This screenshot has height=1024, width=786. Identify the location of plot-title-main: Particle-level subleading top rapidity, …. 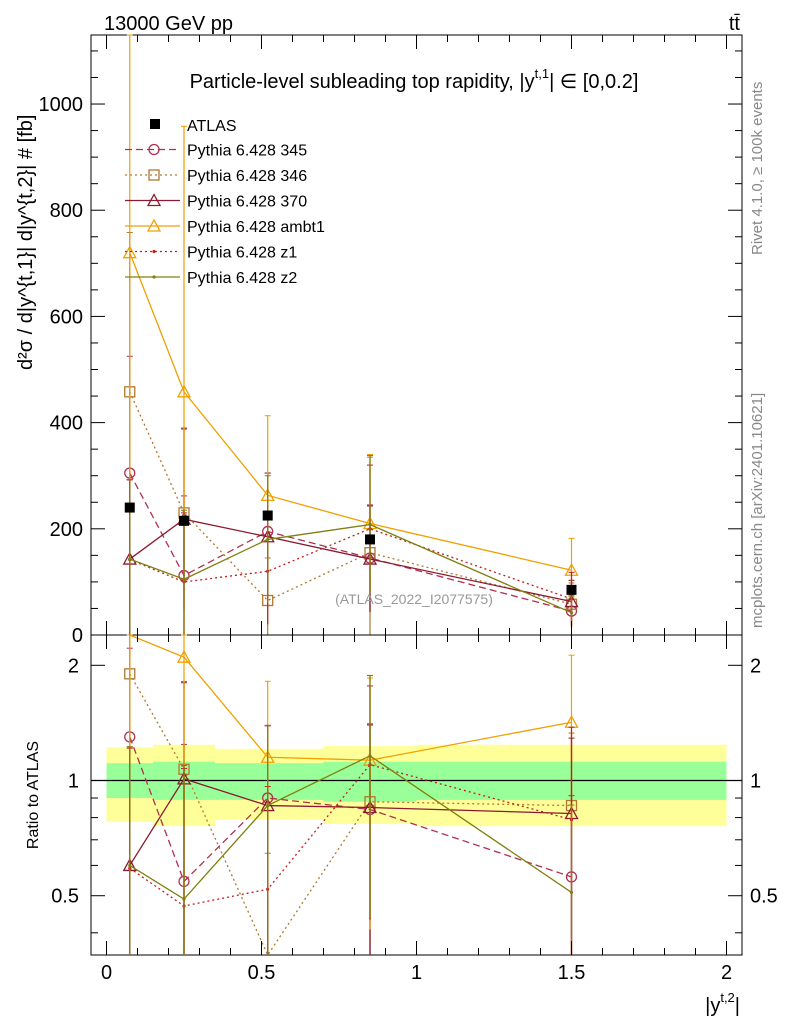
(362, 82).